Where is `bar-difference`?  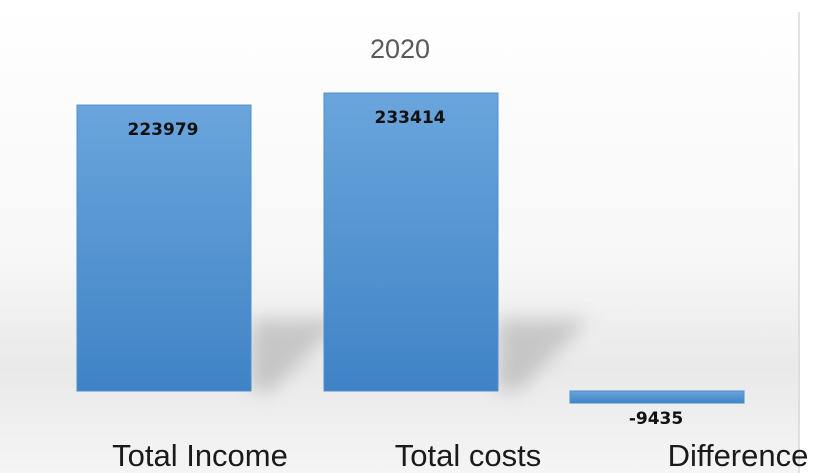 bar-difference is located at coordinates (657, 397).